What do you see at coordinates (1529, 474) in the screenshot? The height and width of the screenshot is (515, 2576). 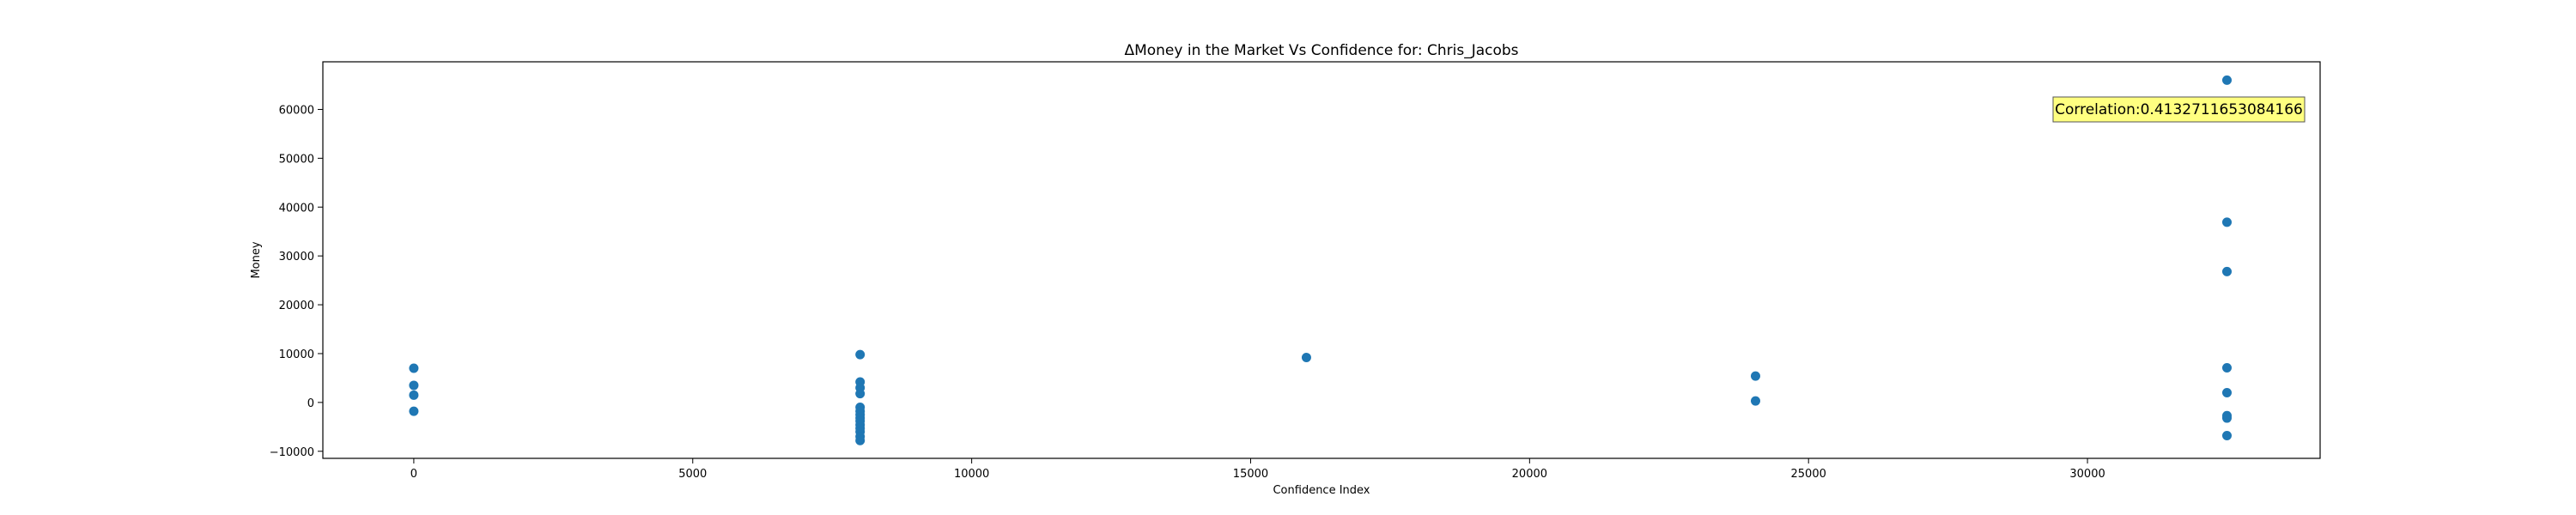 I see `x-tick-label: 20000` at bounding box center [1529, 474].